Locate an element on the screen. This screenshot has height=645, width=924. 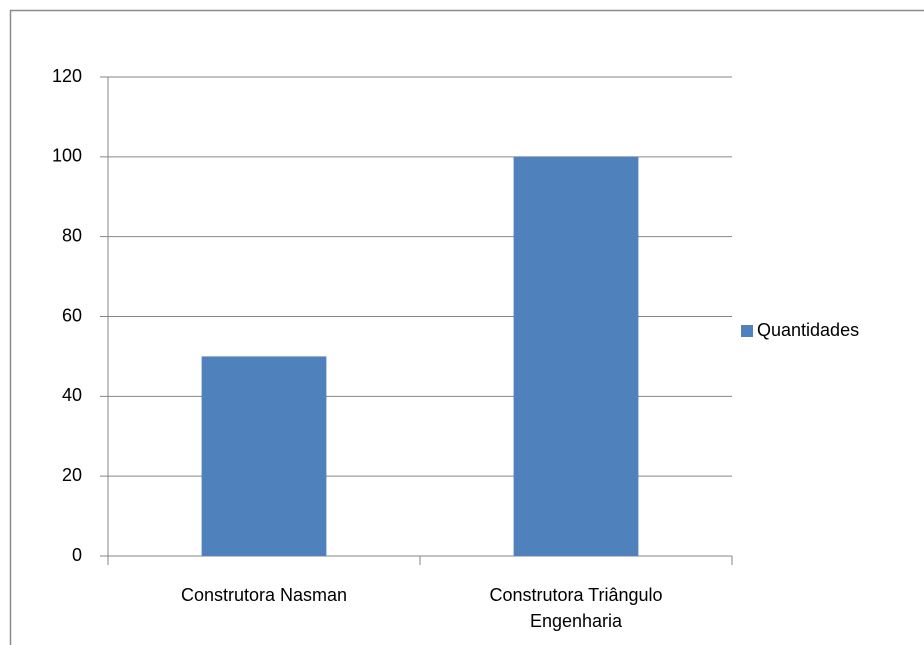
y-tick-label: 60 is located at coordinates (72, 315).